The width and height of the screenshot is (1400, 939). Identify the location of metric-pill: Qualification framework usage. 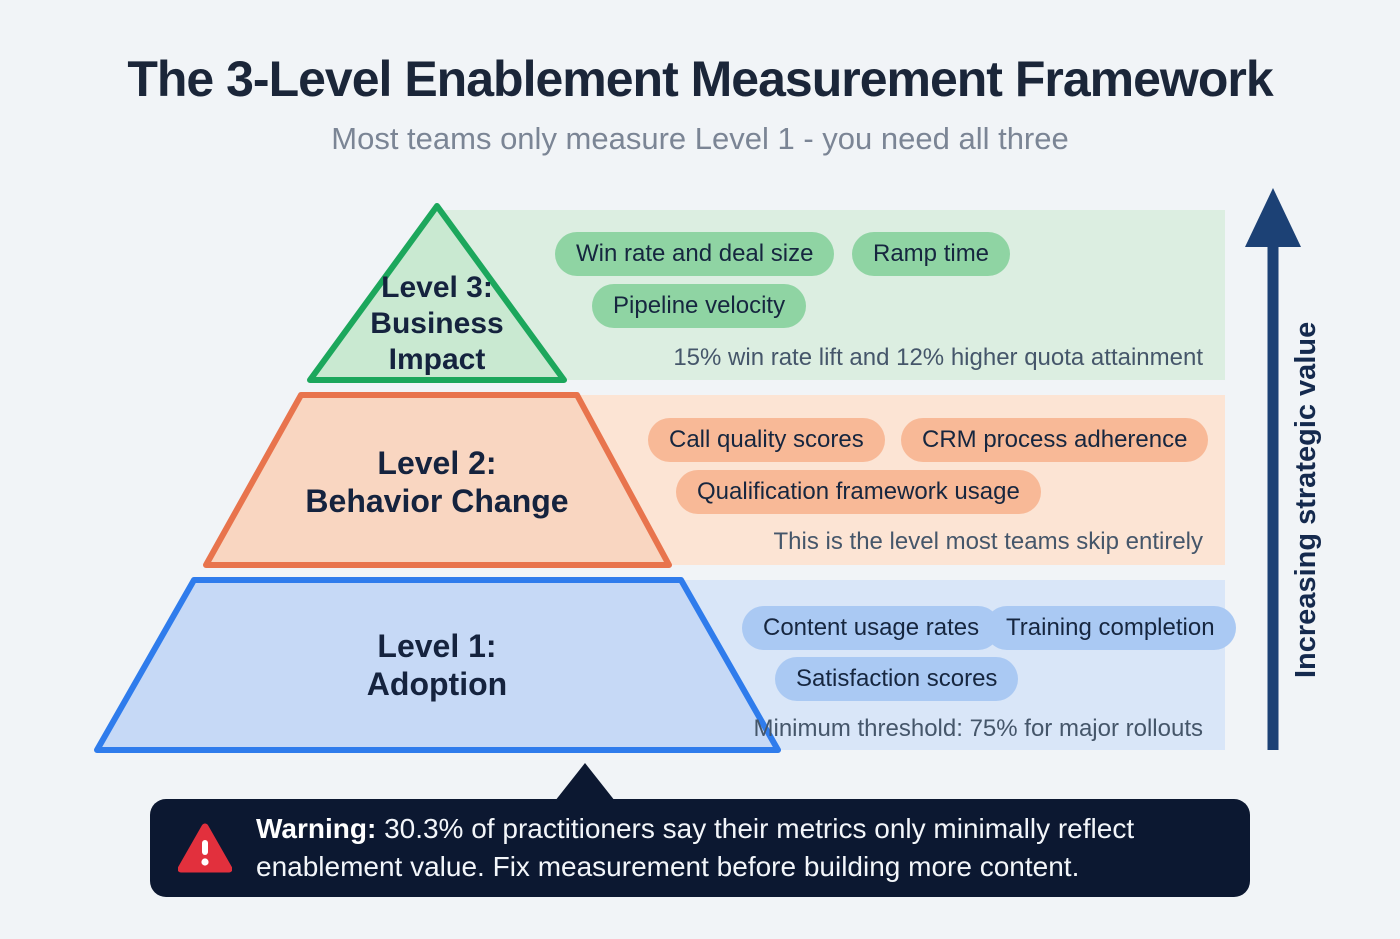
(858, 492).